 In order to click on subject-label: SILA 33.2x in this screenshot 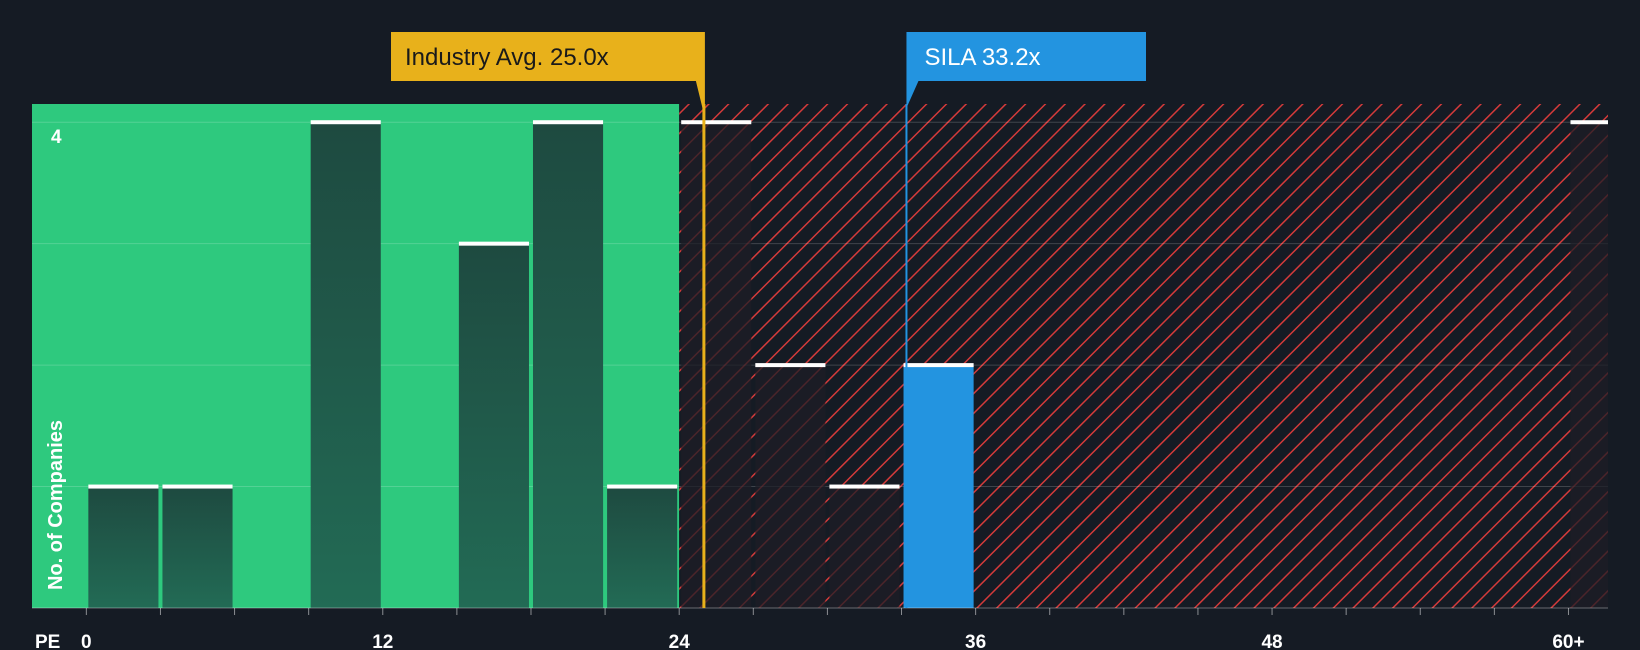, I will do `click(982, 57)`.